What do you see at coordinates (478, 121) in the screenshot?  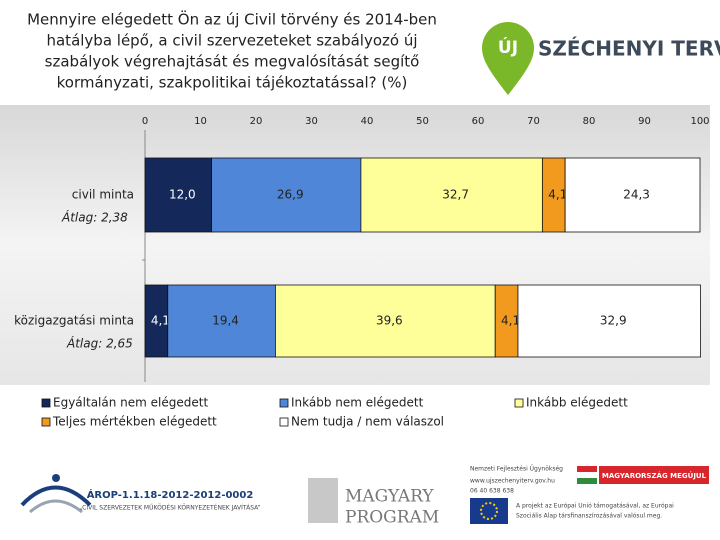 I see `x-tick-label: 60` at bounding box center [478, 121].